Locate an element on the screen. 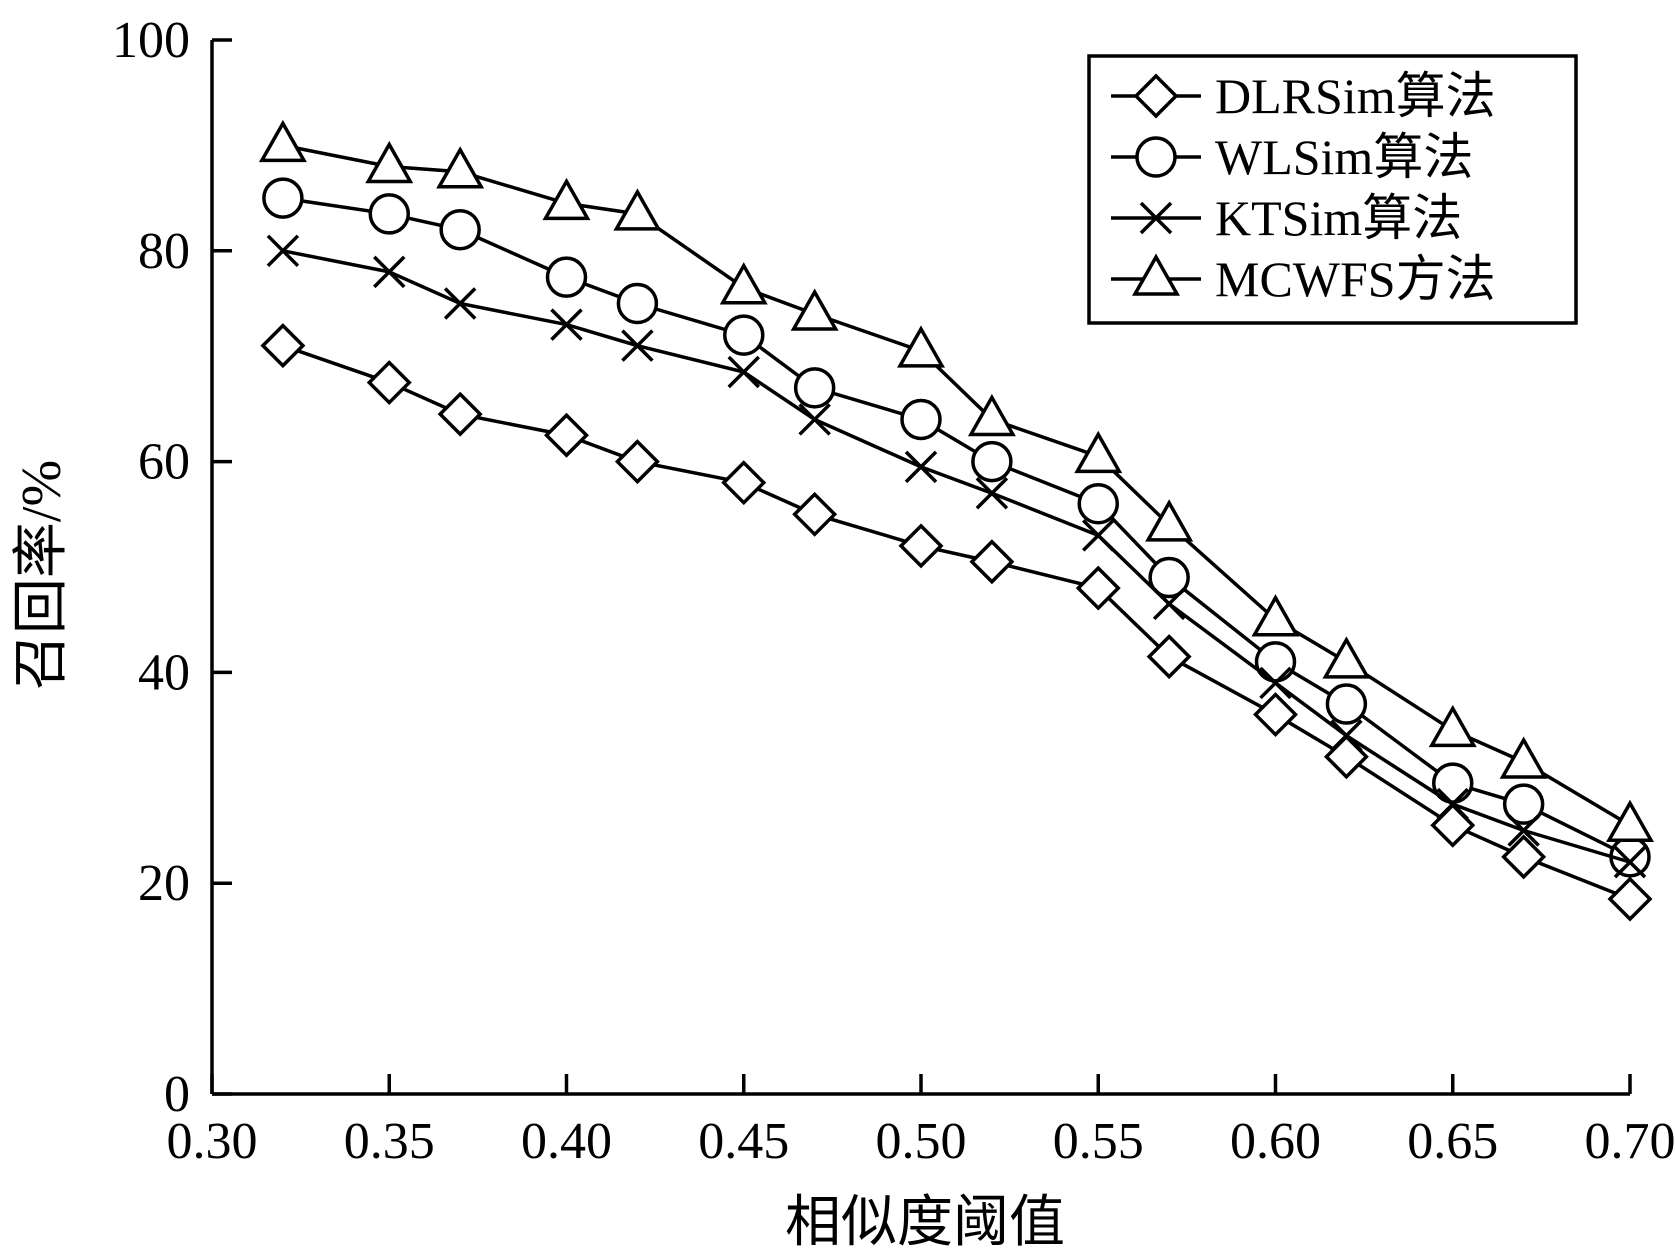  legend-item: DLRSim算法 is located at coordinates (1303, 96).